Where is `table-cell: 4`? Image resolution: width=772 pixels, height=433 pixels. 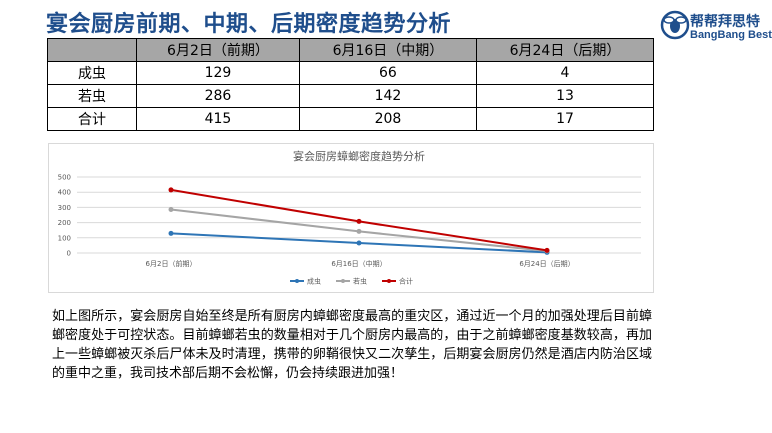 table-cell: 4 is located at coordinates (565, 73).